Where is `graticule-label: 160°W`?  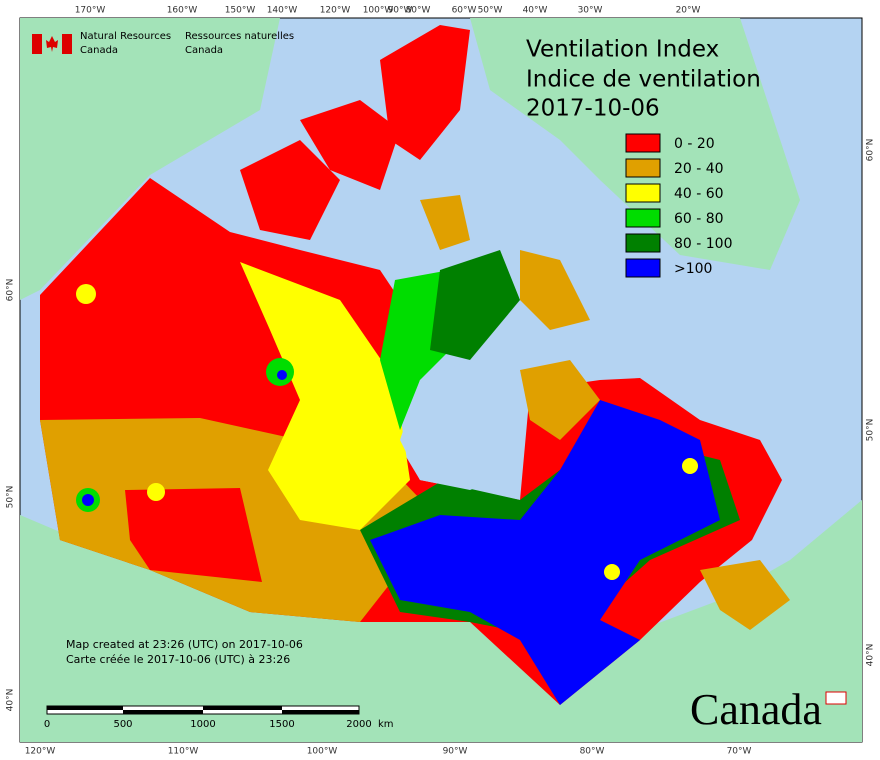
graticule-label: 160°W is located at coordinates (182, 11).